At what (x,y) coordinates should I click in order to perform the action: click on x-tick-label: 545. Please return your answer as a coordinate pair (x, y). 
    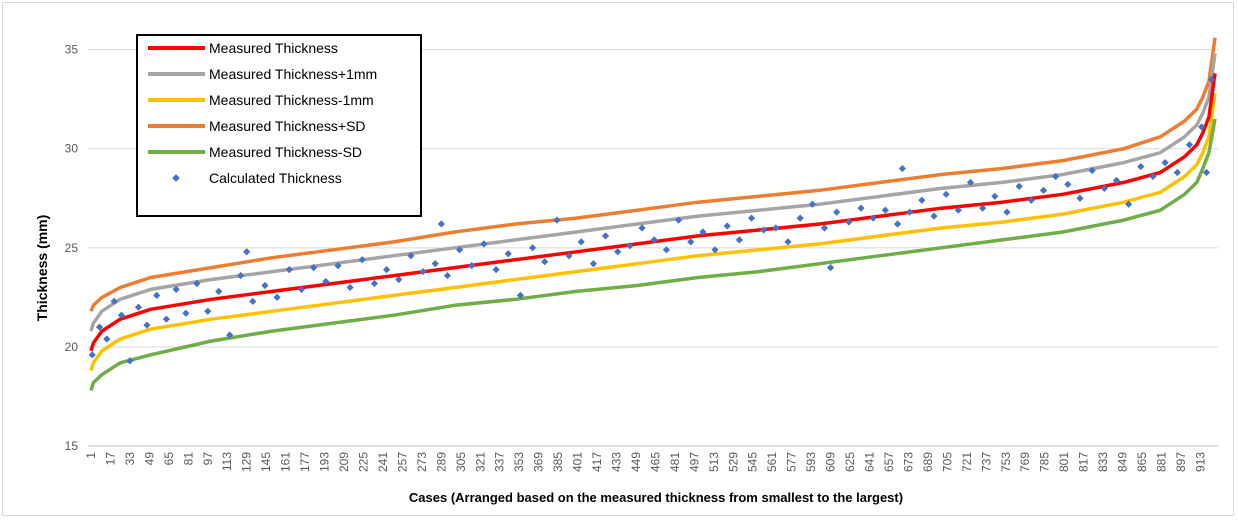
    Looking at the image, I should click on (753, 462).